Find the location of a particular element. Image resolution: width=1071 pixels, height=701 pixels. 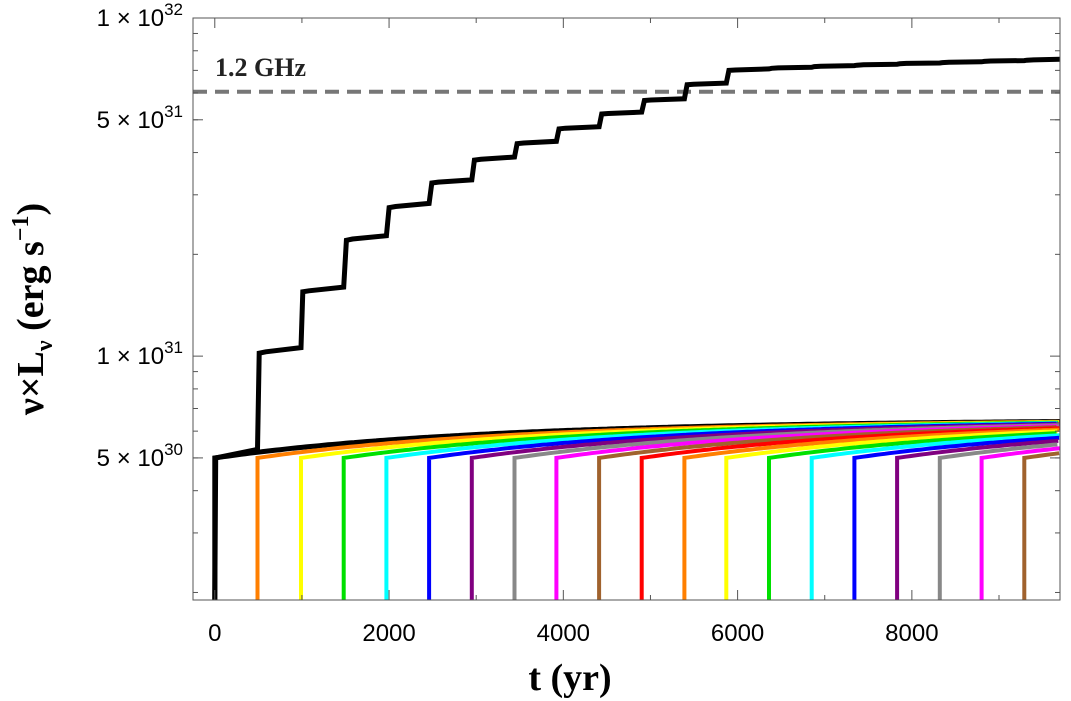

y-tick-label: 1 × 1031 is located at coordinates (140, 354).